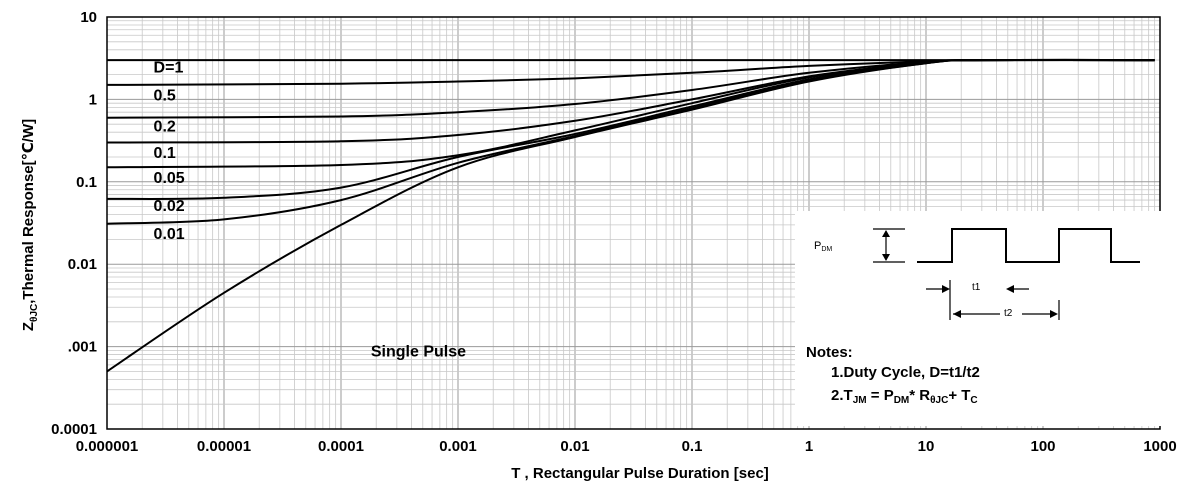 The height and width of the screenshot is (492, 1190). Describe the element at coordinates (902, 400) in the screenshot. I see `note2-b-sub: DM` at that location.